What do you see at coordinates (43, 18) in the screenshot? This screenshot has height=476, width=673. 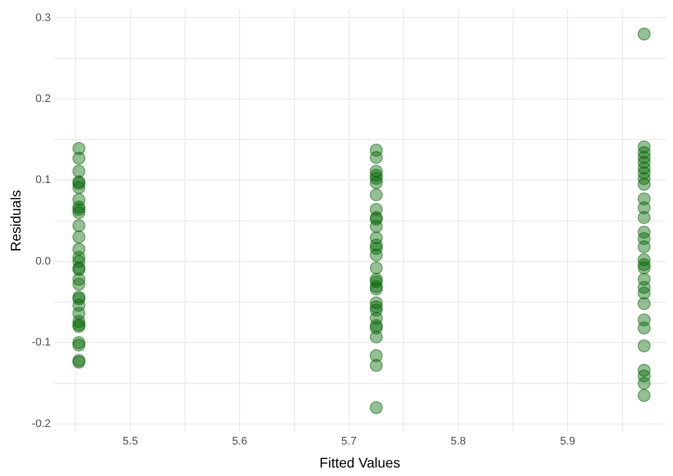 I see `y-tick-label: 0.3` at bounding box center [43, 18].